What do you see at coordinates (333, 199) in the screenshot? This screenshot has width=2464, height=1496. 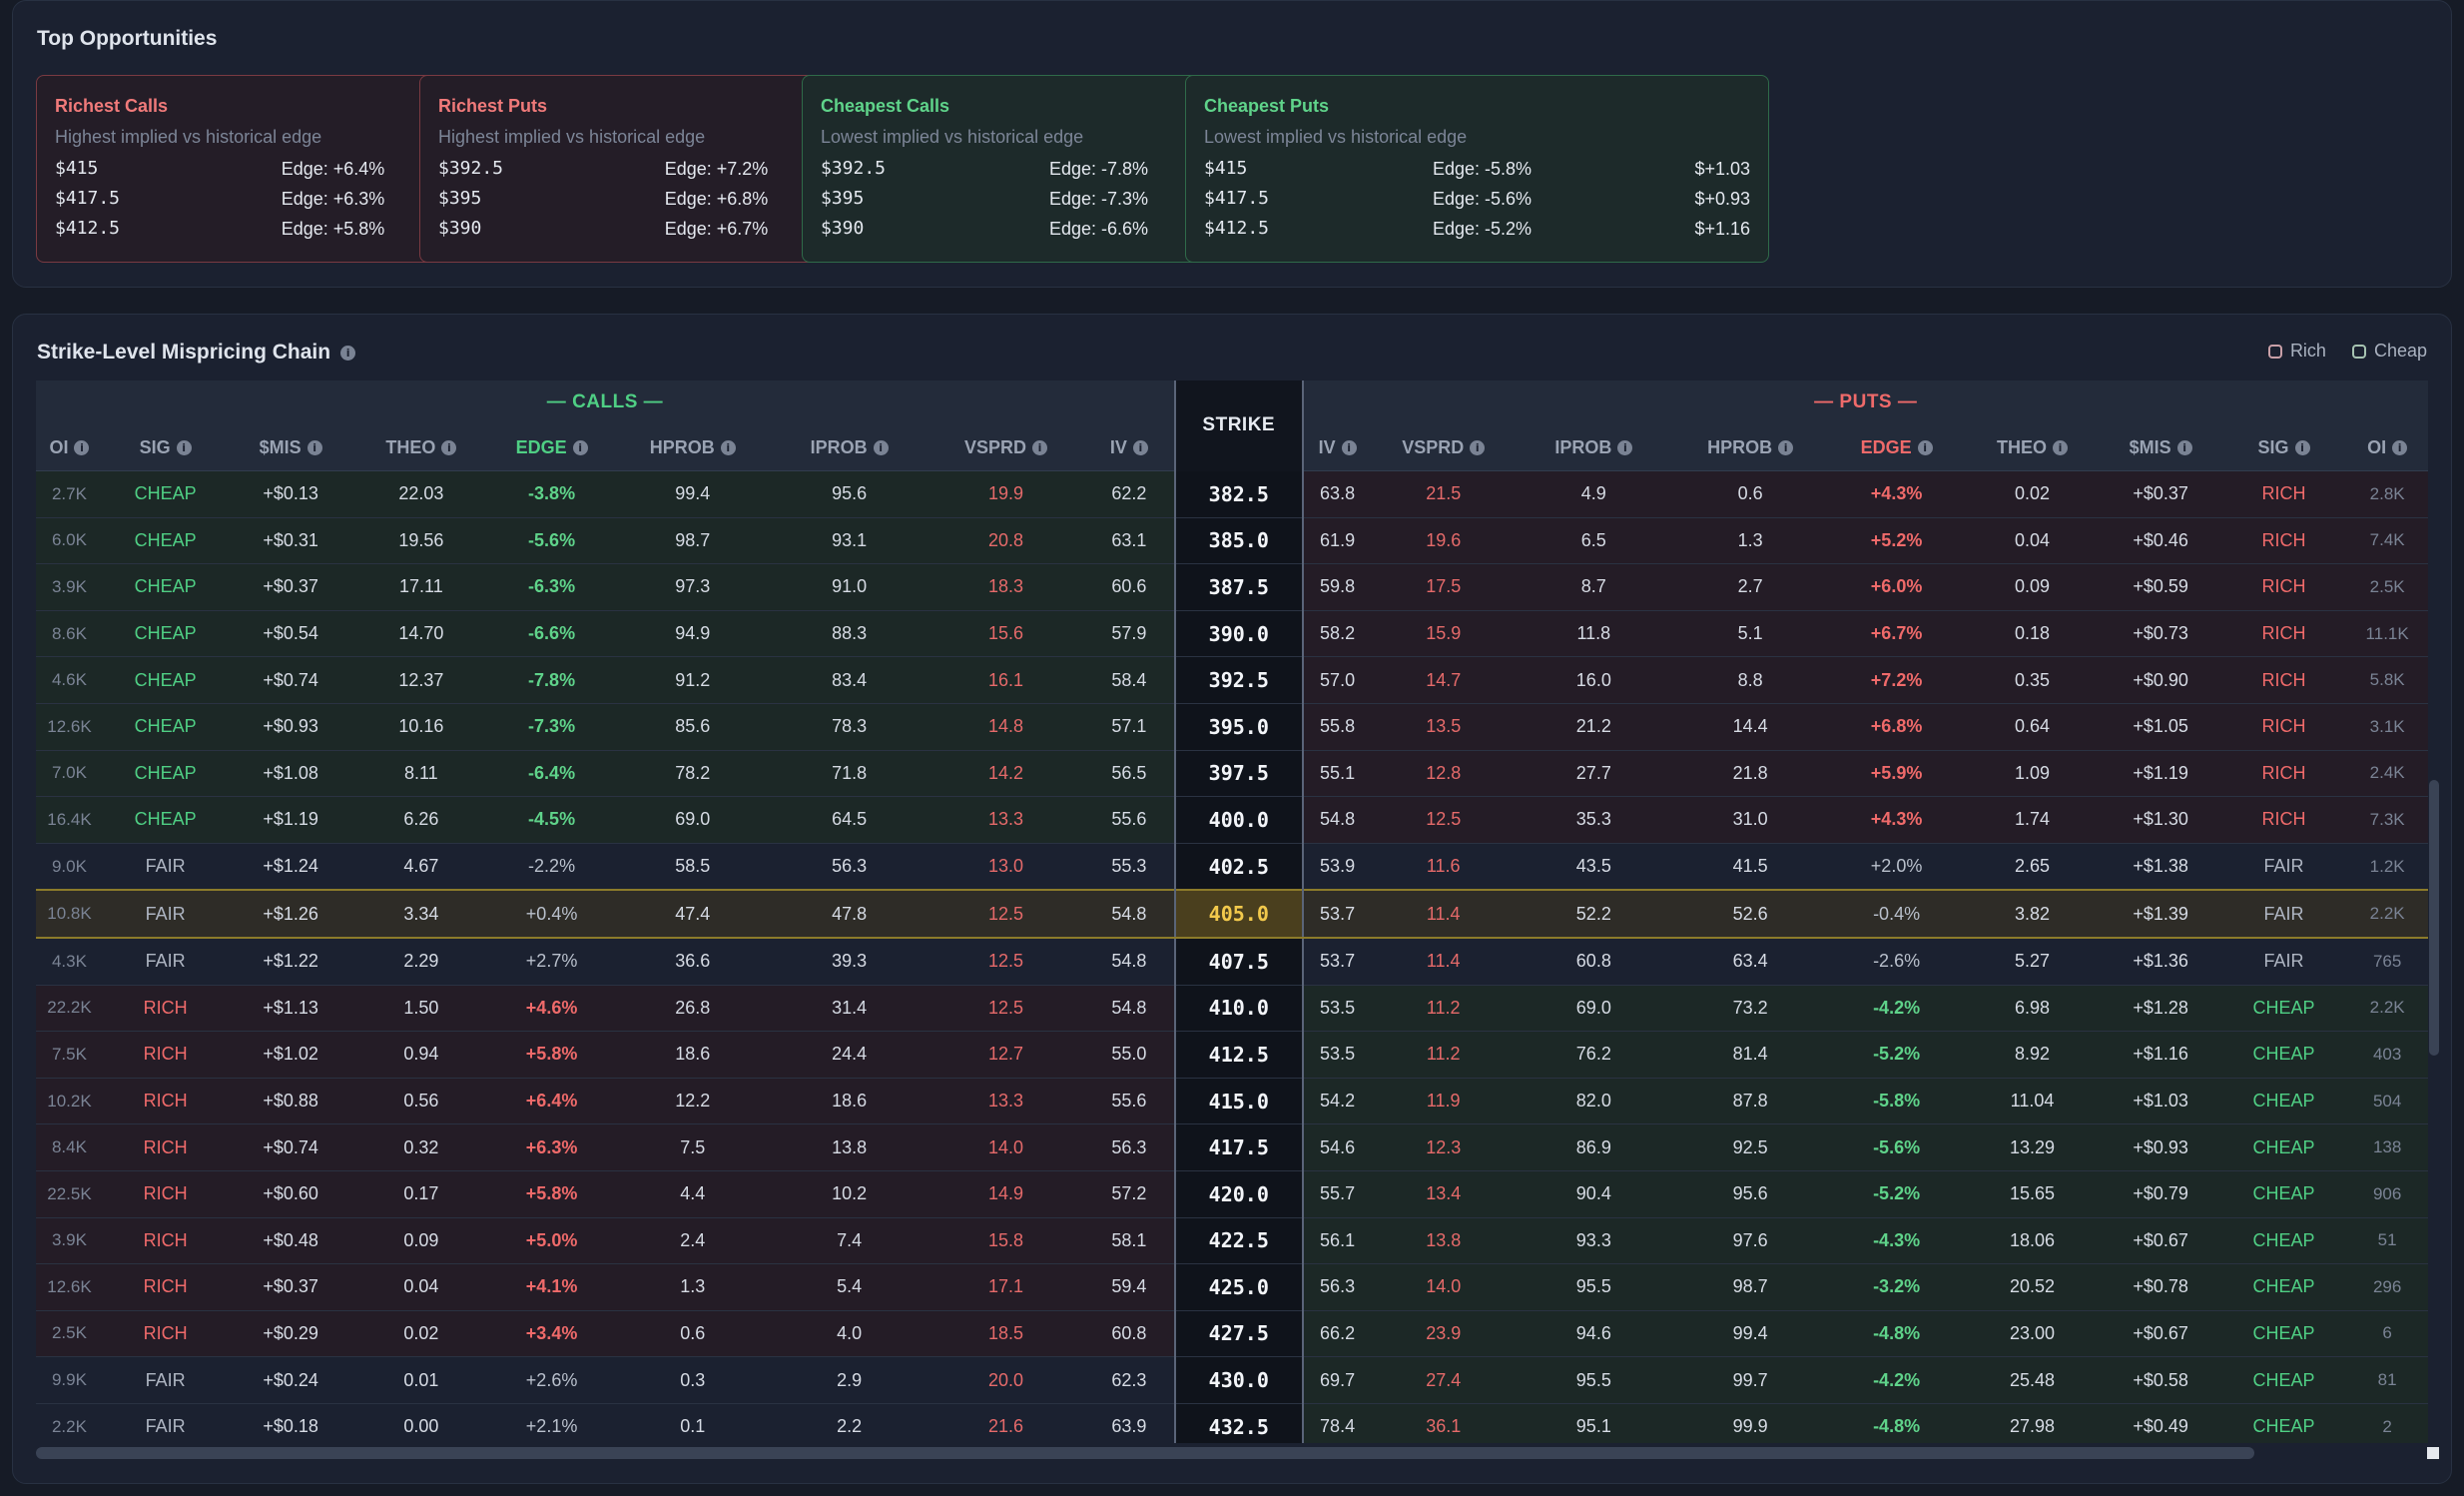 I see `card-row-edge: Edge: +6.3%` at bounding box center [333, 199].